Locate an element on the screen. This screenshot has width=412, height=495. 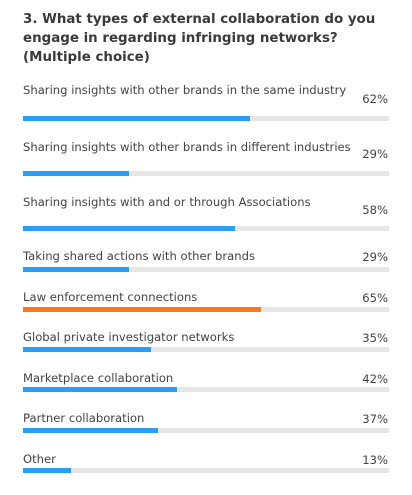
option-percentage: 65% is located at coordinates (375, 298).